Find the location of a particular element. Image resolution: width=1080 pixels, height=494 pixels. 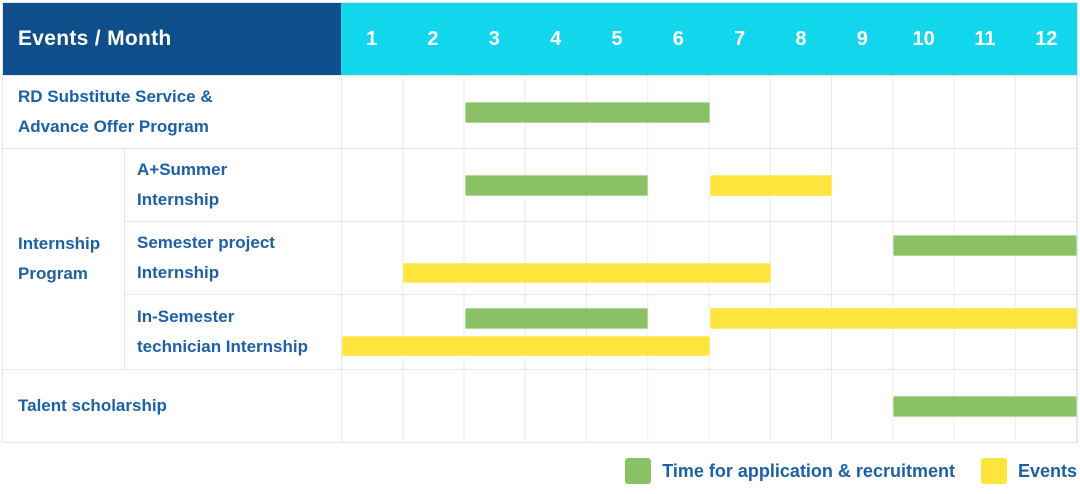

legend-swatch-yellow is located at coordinates (993, 471).